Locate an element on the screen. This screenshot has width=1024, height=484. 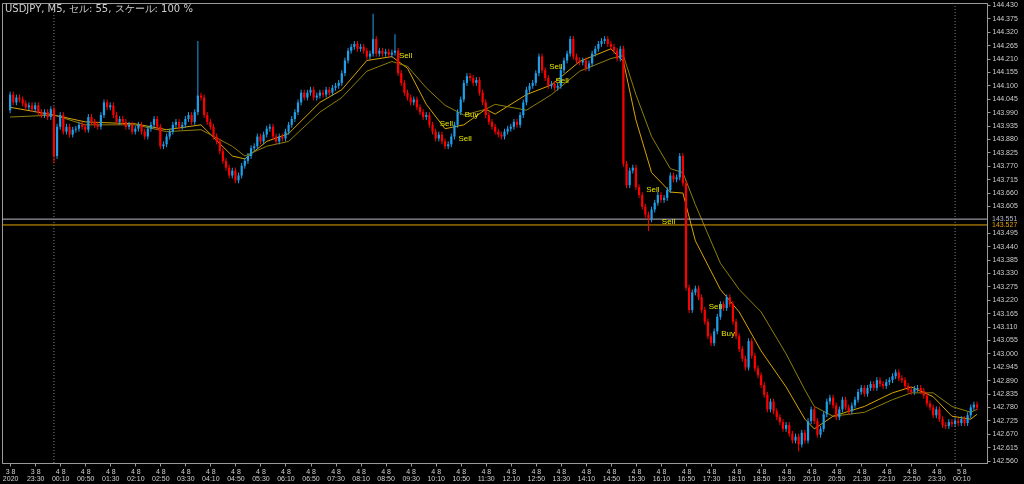
annotation: Buy is located at coordinates (728, 334).